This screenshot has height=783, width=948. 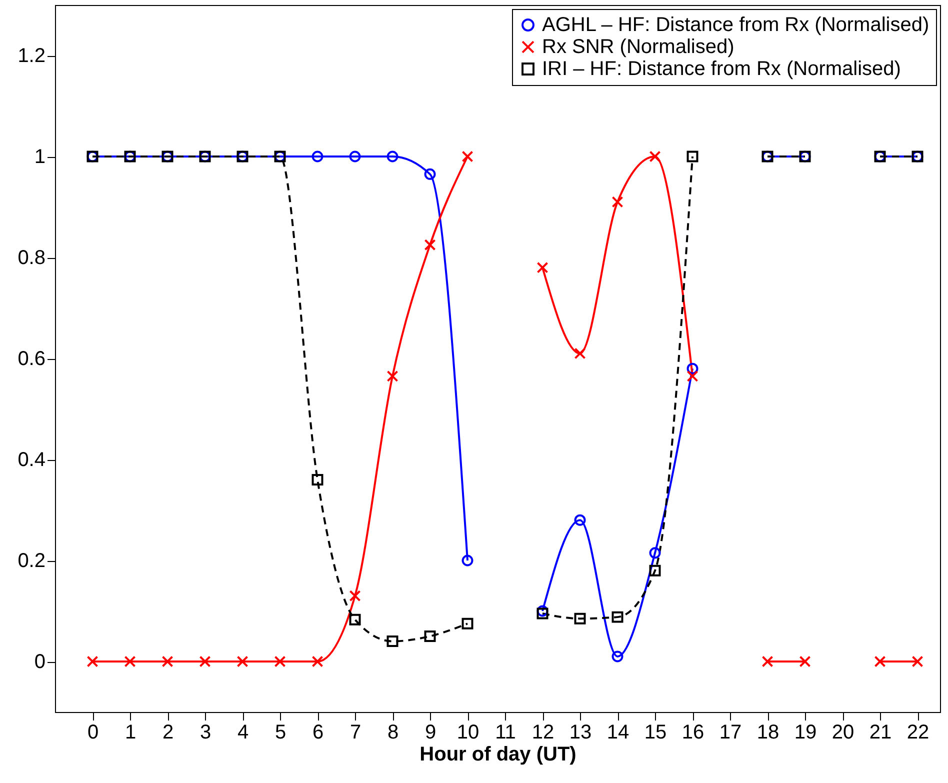 What do you see at coordinates (880, 733) in the screenshot?
I see `x-tick-label: 21` at bounding box center [880, 733].